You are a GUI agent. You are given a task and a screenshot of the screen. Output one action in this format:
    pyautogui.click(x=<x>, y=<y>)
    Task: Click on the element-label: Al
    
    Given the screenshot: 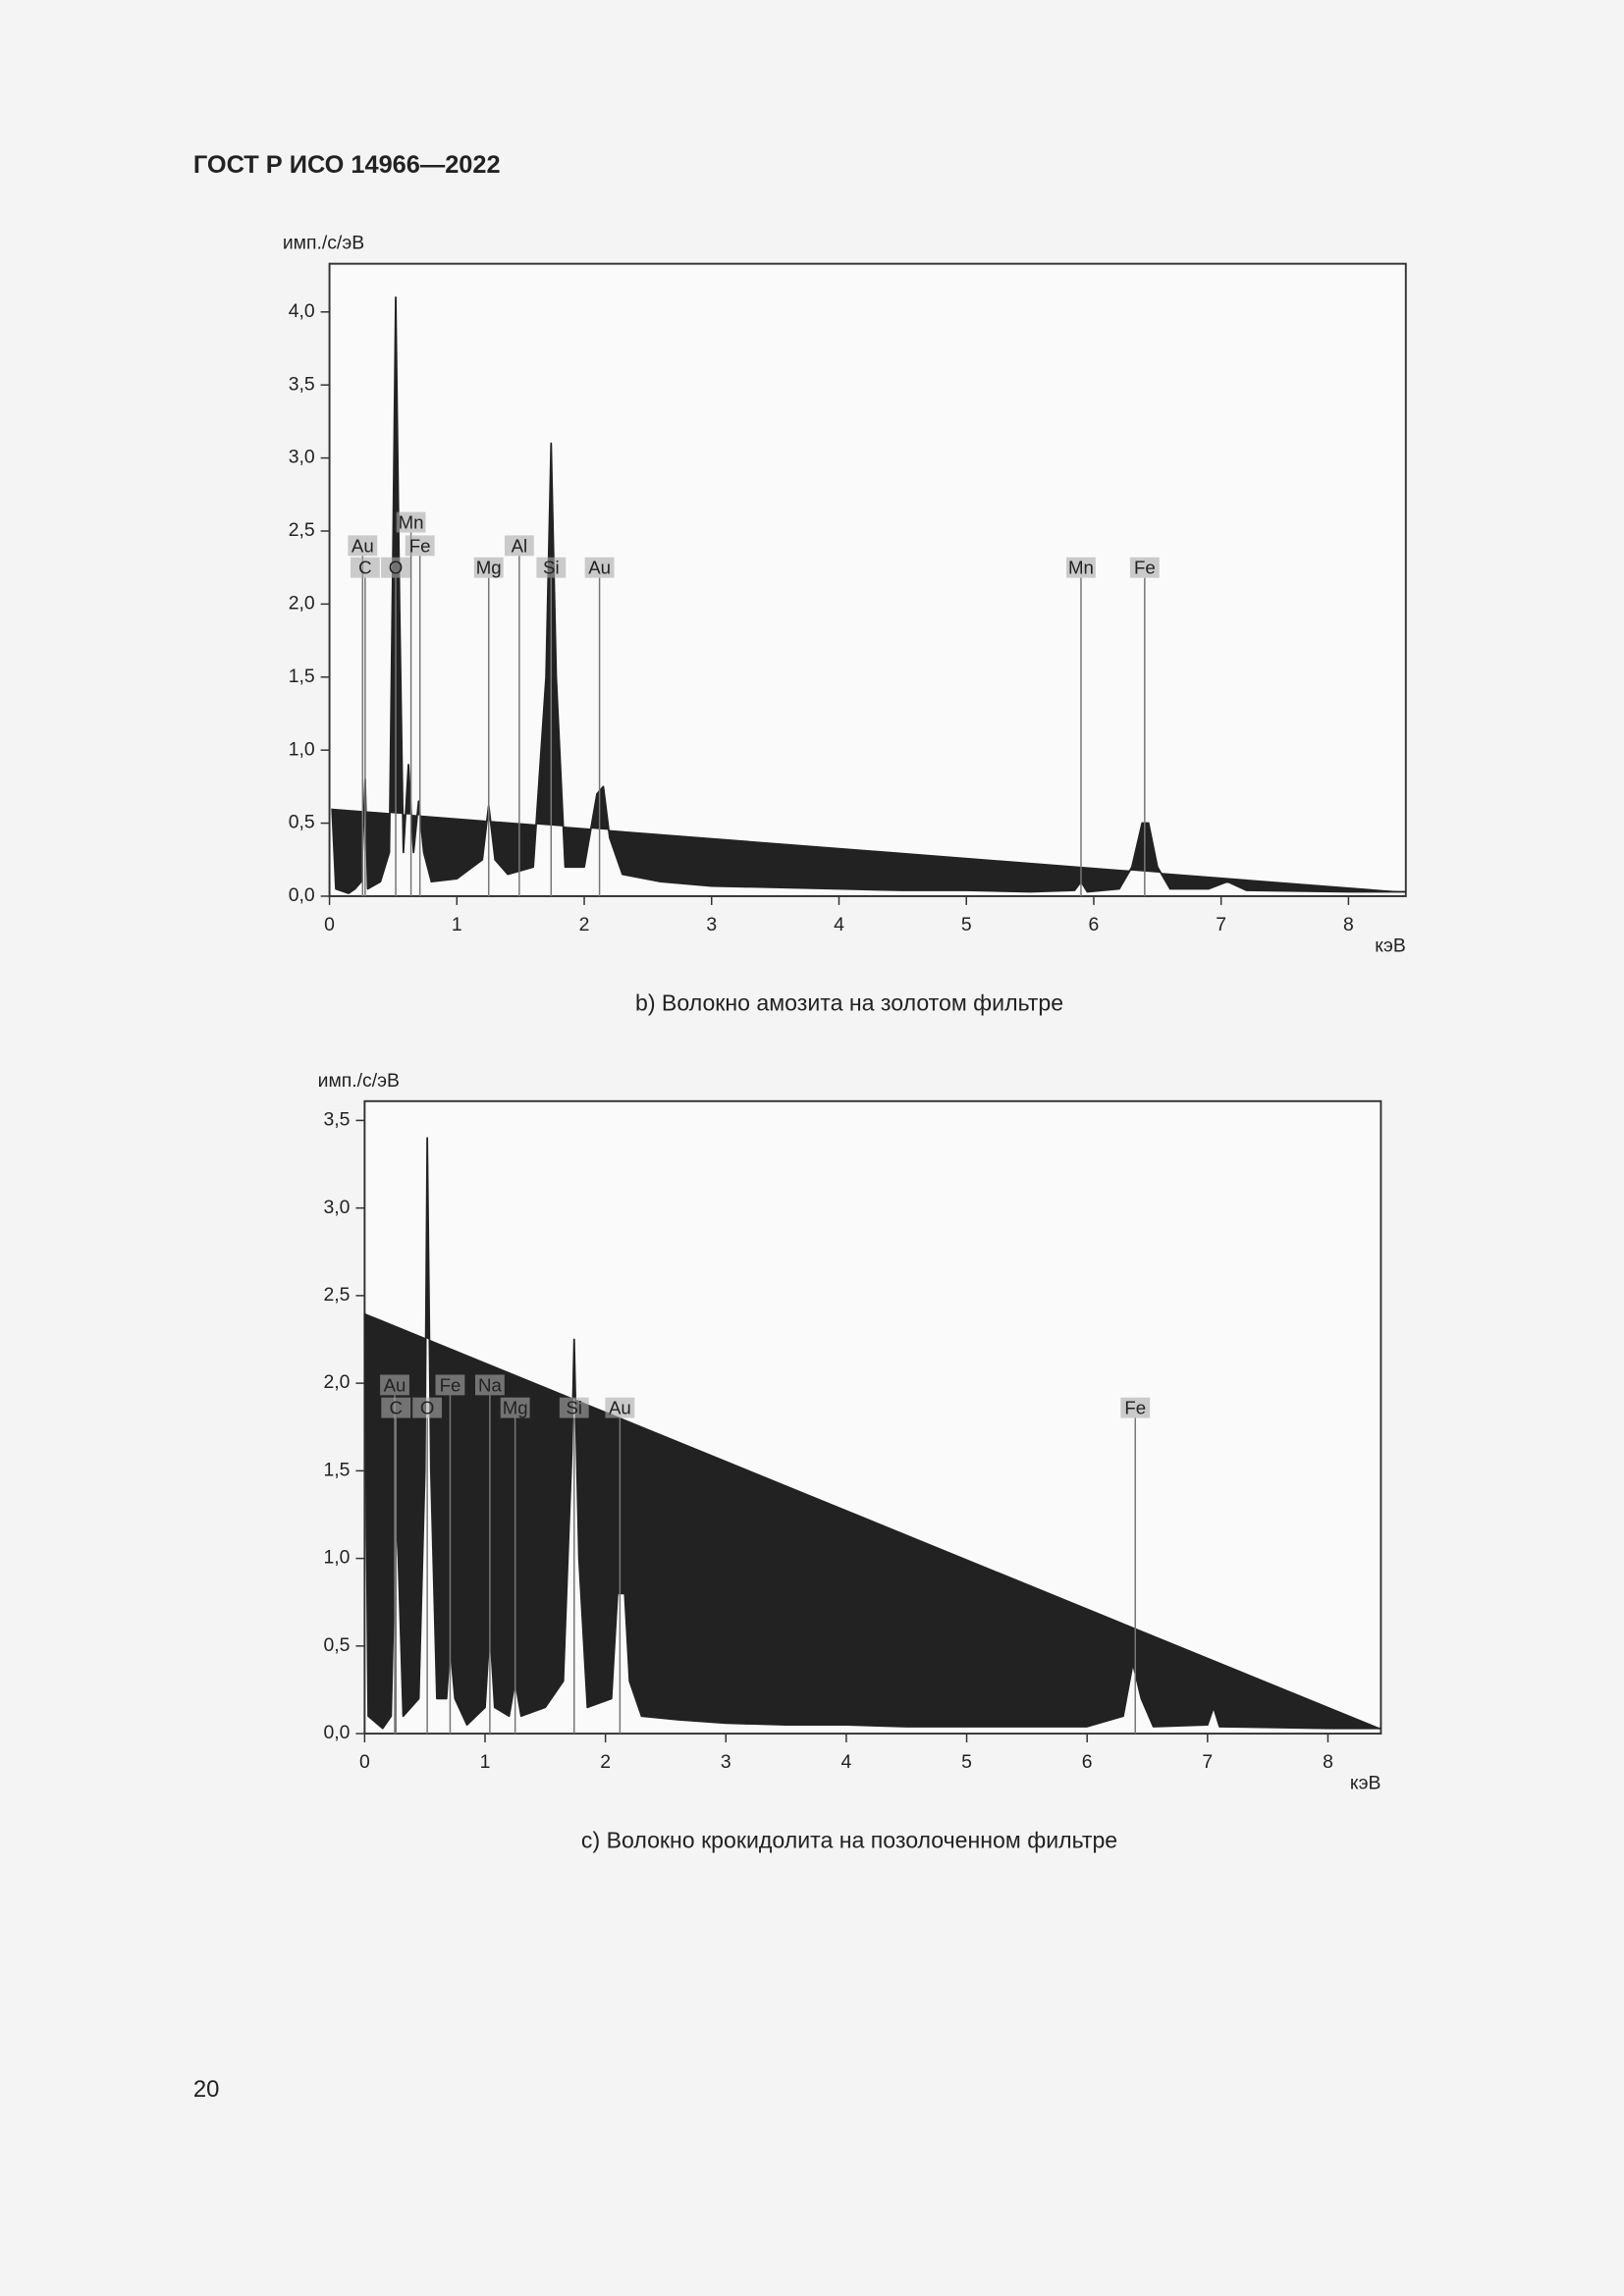 What is the action you would take?
    pyautogui.click(x=520, y=545)
    